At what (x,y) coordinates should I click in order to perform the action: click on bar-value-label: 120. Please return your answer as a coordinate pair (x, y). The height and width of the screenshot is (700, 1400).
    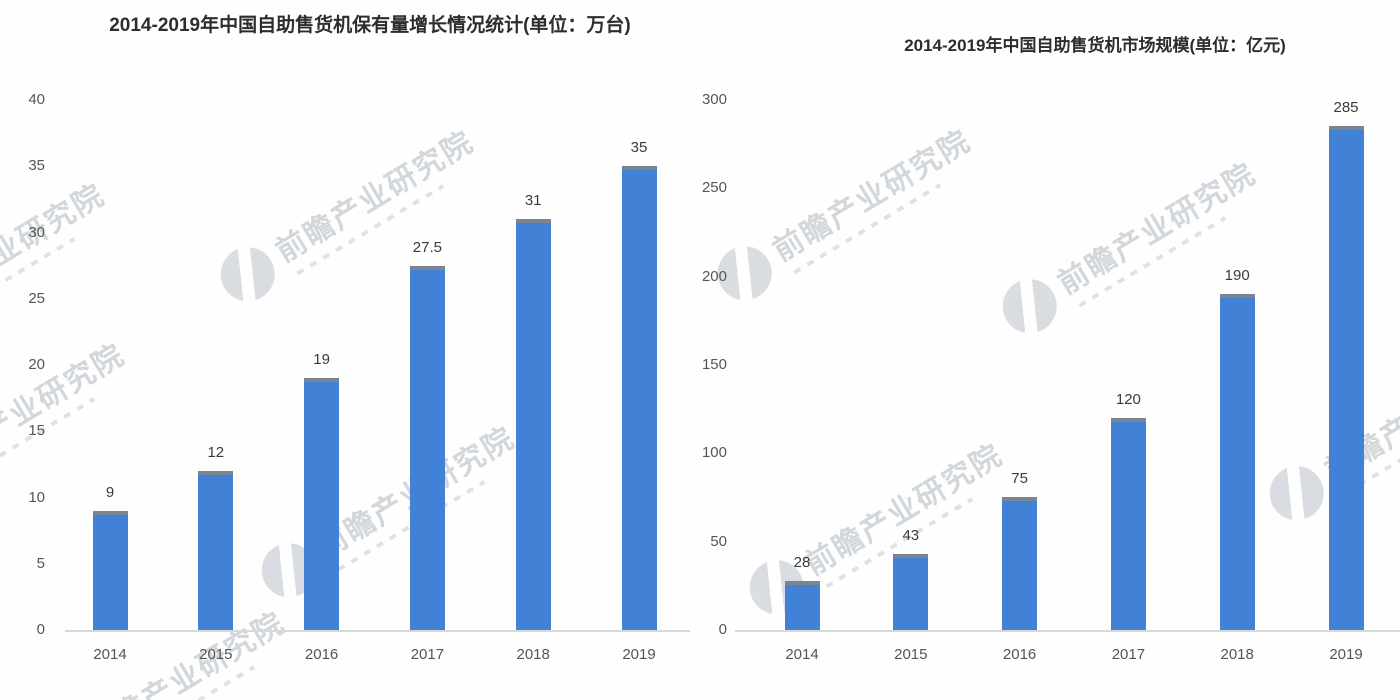
    Looking at the image, I should click on (1128, 399).